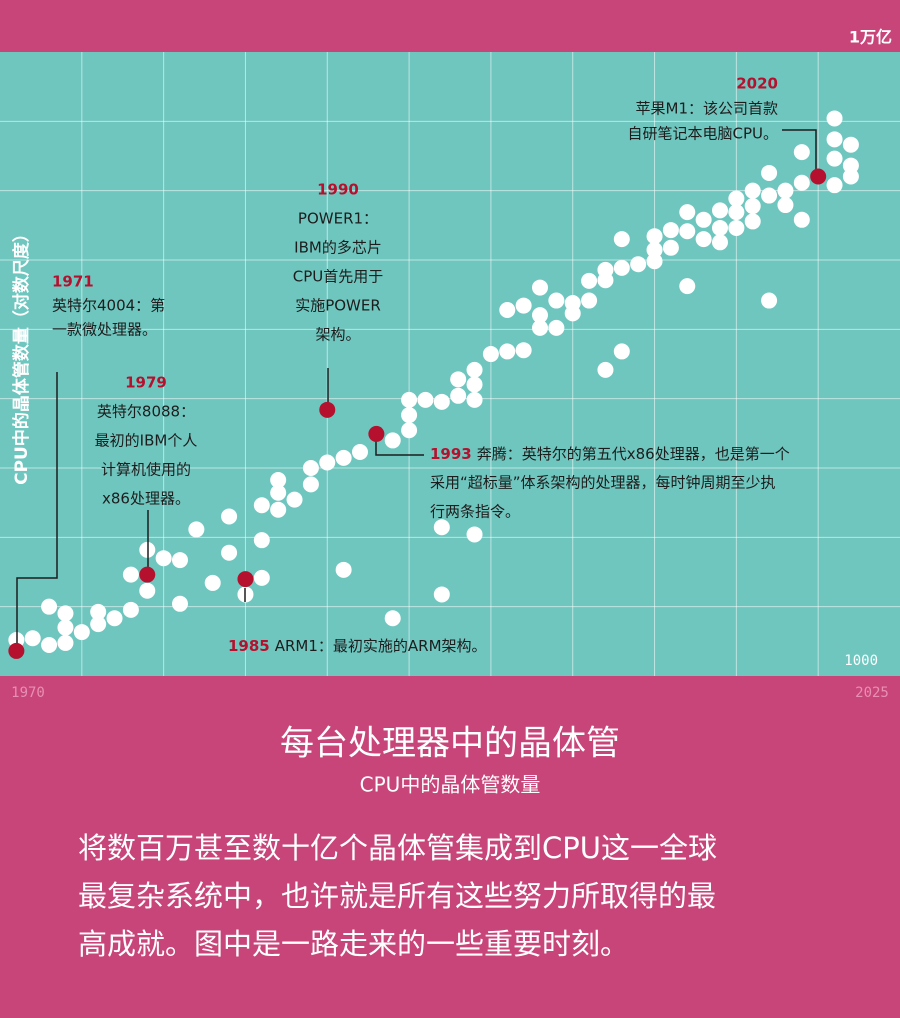 This screenshot has height=1018, width=900. I want to click on annotation-year: 1979, so click(146, 383).